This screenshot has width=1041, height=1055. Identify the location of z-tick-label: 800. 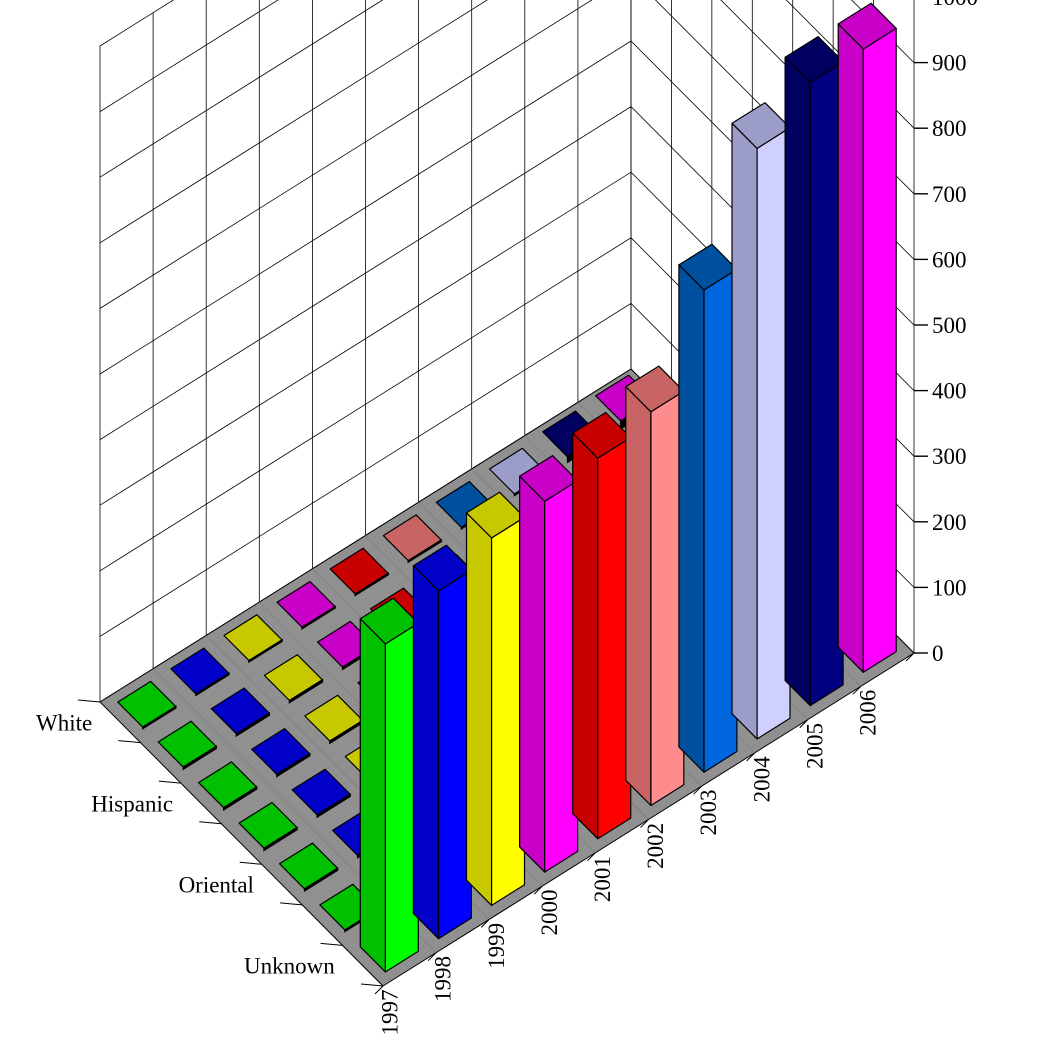
(949, 128).